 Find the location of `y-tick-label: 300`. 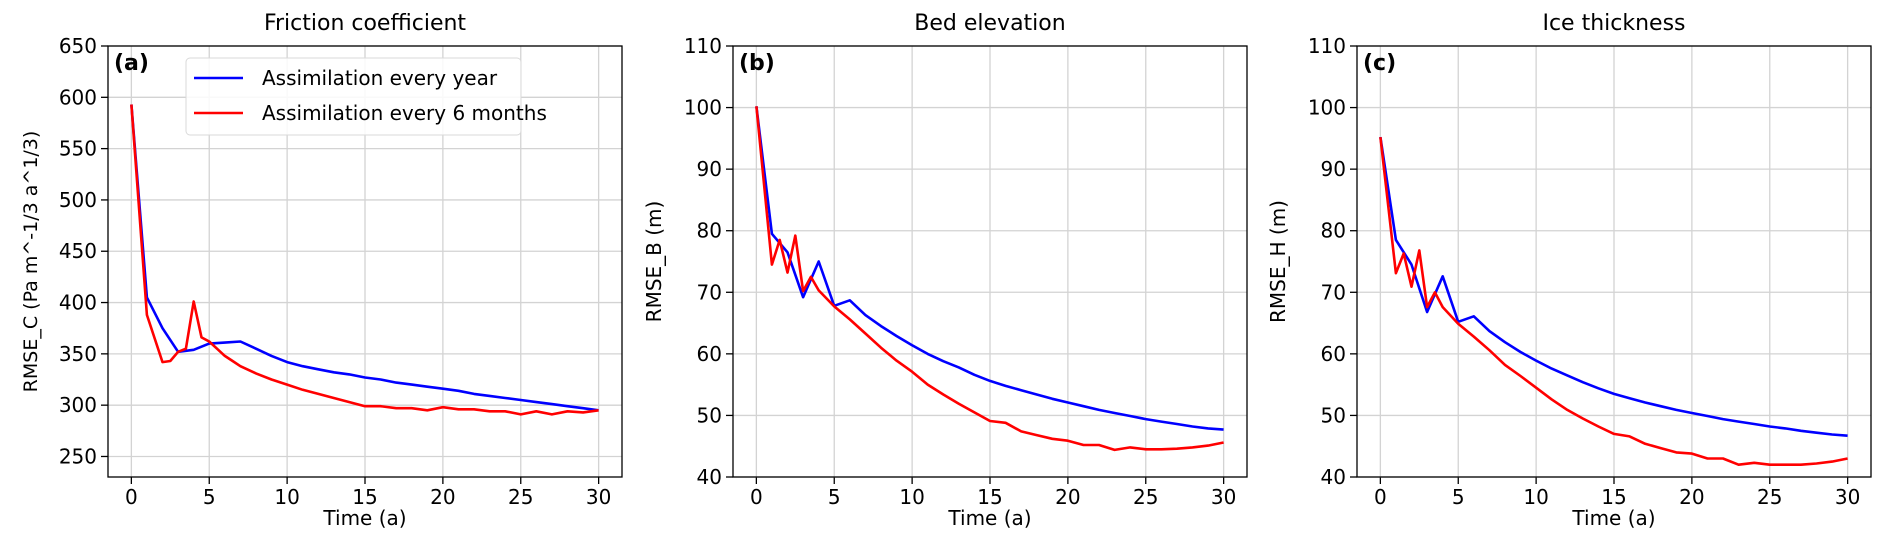

y-tick-label: 300 is located at coordinates (78, 405).